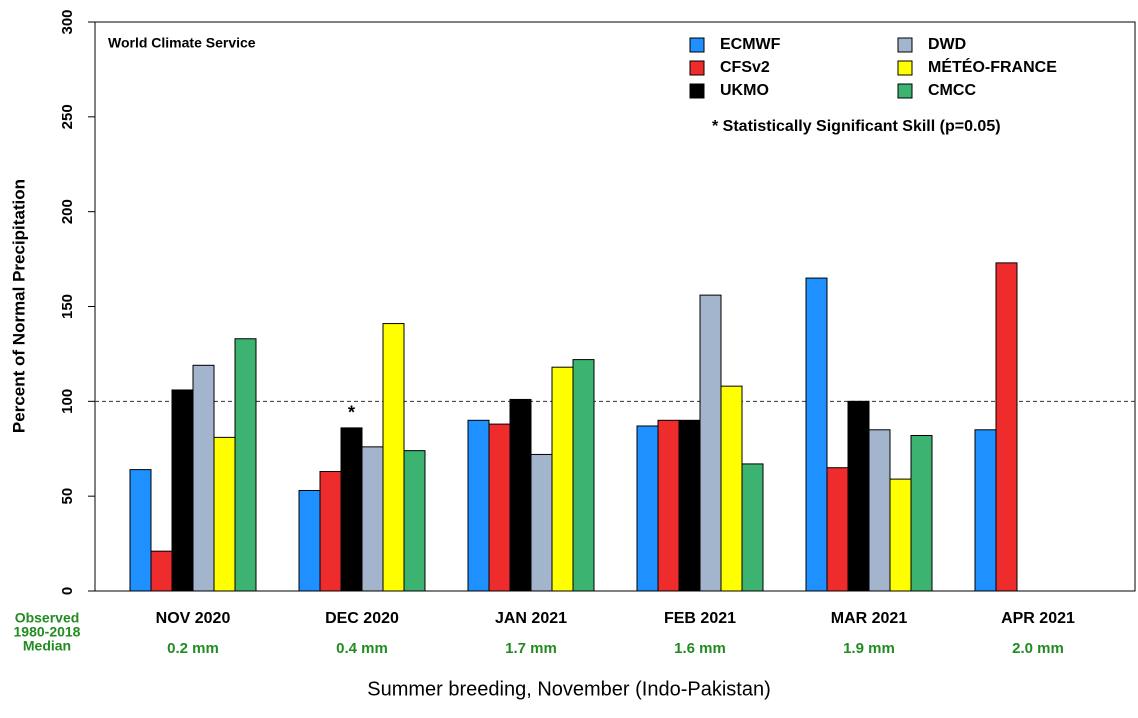 This screenshot has height=718, width=1138. What do you see at coordinates (18, 306) in the screenshot?
I see `y-axis-label: Percent of Normal Precipitation` at bounding box center [18, 306].